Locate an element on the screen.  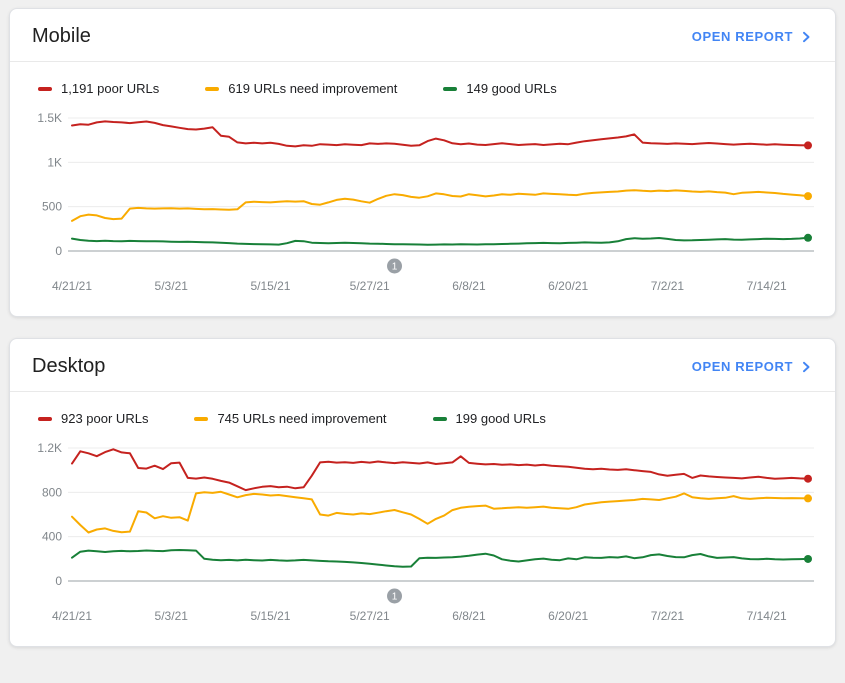
legend-label: 619 URLs need improvement is located at coordinates (313, 88).